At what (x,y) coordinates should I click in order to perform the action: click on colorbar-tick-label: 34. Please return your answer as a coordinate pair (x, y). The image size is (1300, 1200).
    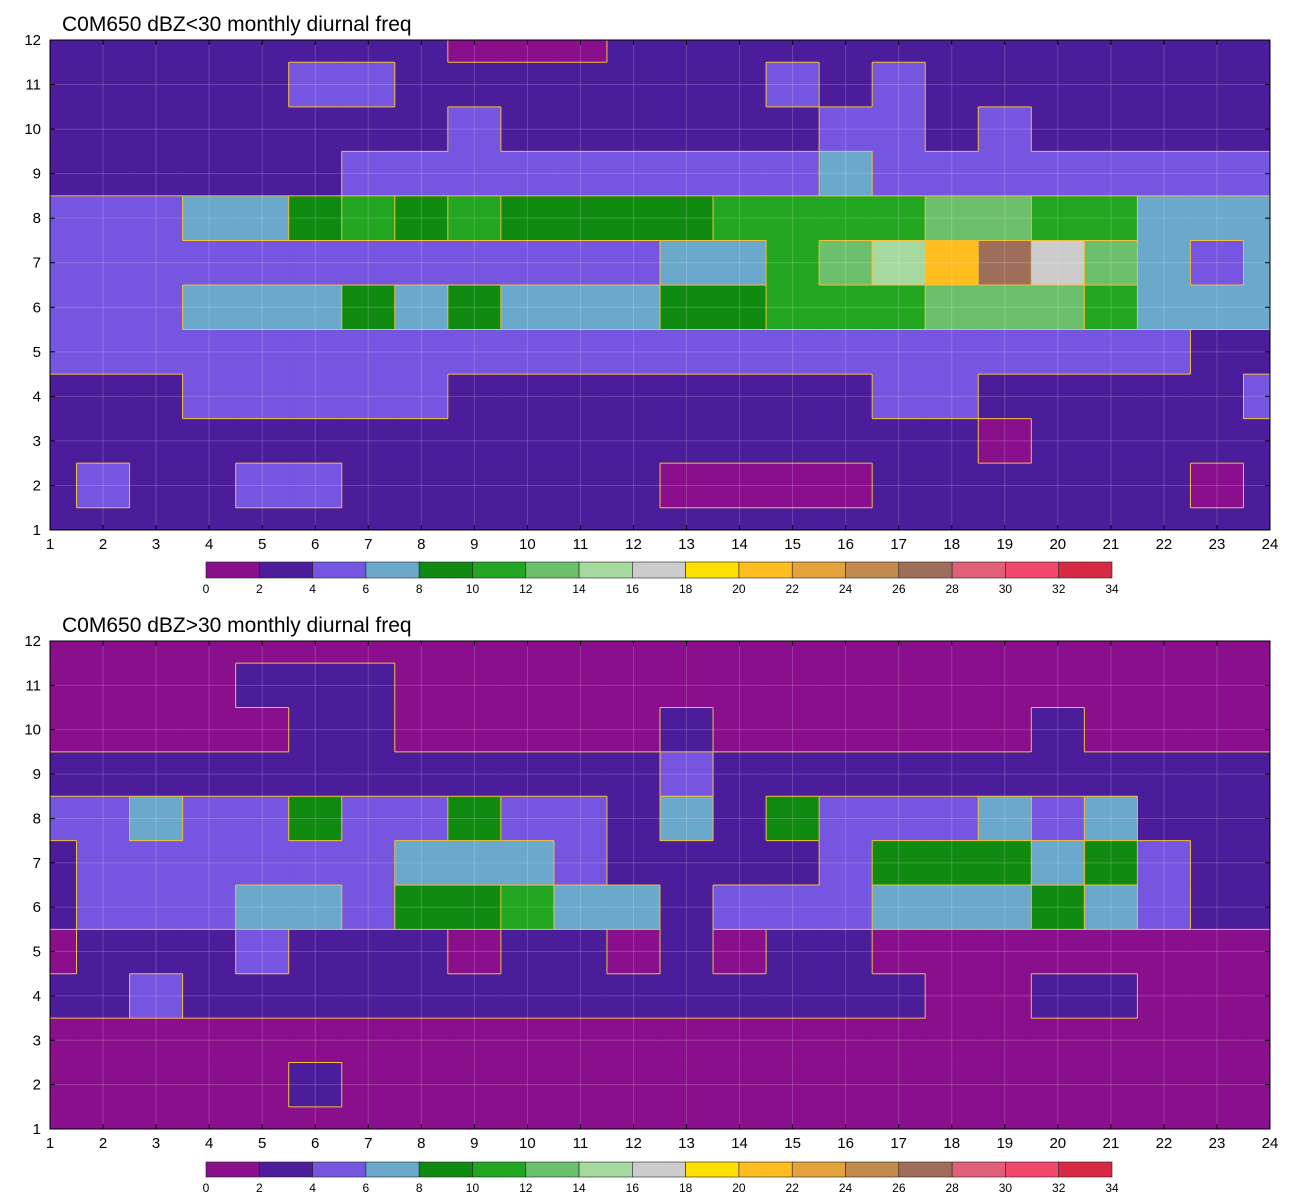
    Looking at the image, I should click on (1112, 1188).